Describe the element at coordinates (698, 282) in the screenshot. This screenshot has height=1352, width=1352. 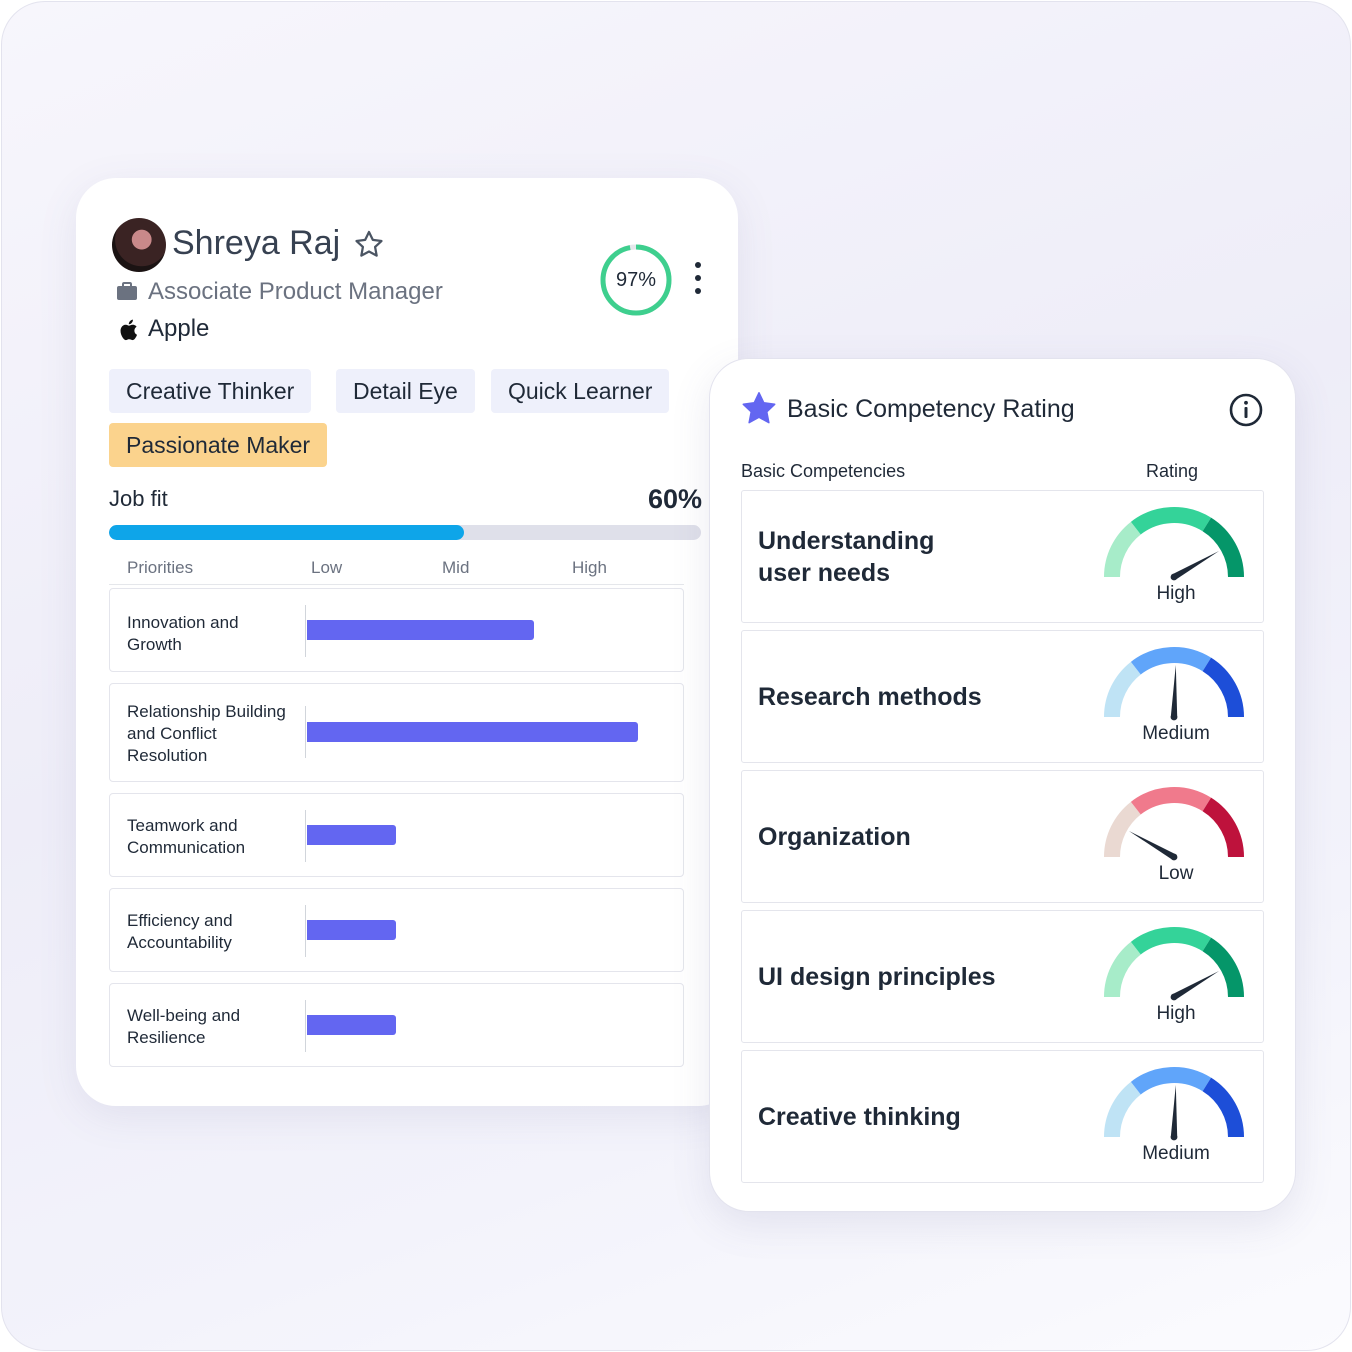
I see `more-options-icon` at that location.